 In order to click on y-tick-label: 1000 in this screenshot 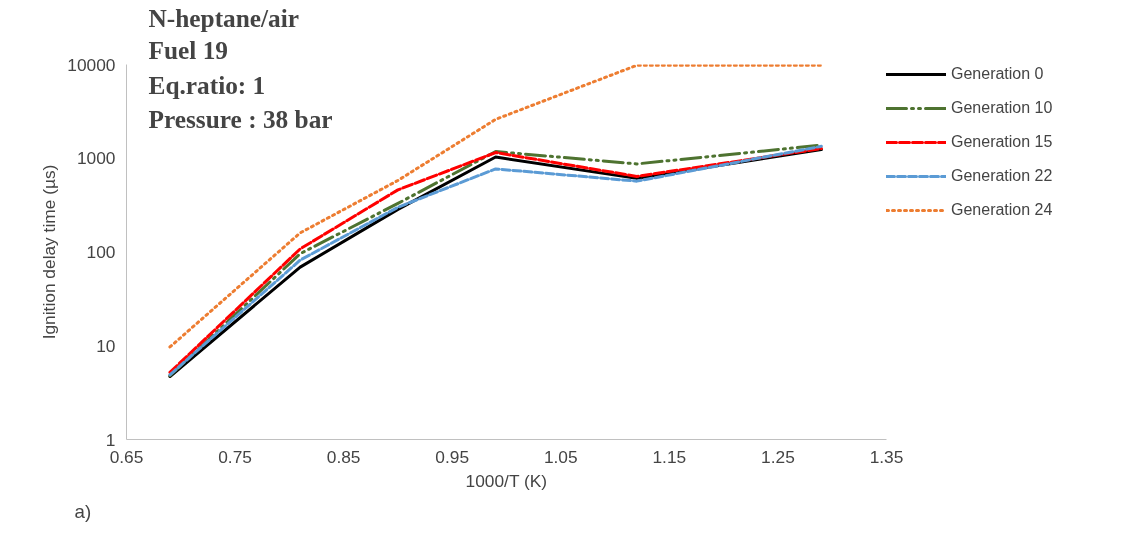, I will do `click(96, 158)`.